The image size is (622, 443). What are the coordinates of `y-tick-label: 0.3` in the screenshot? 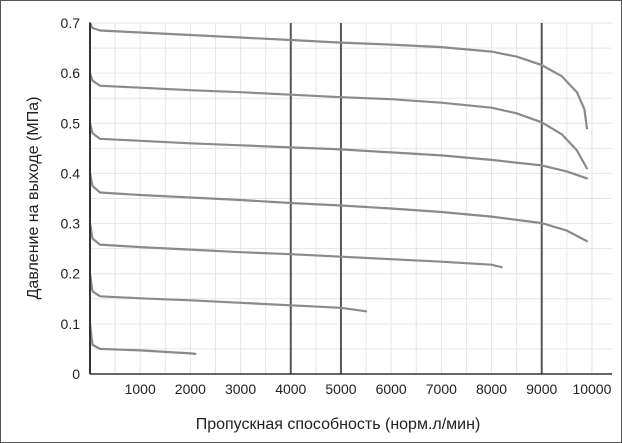 It's located at (71, 224).